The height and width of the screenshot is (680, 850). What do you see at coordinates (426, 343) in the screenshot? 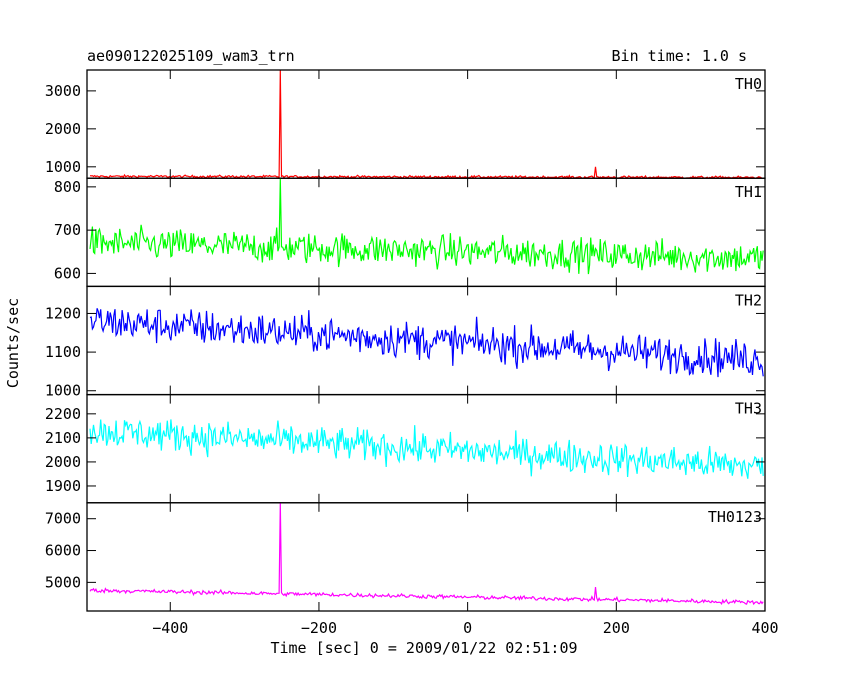
I see `series-line-th2` at bounding box center [426, 343].